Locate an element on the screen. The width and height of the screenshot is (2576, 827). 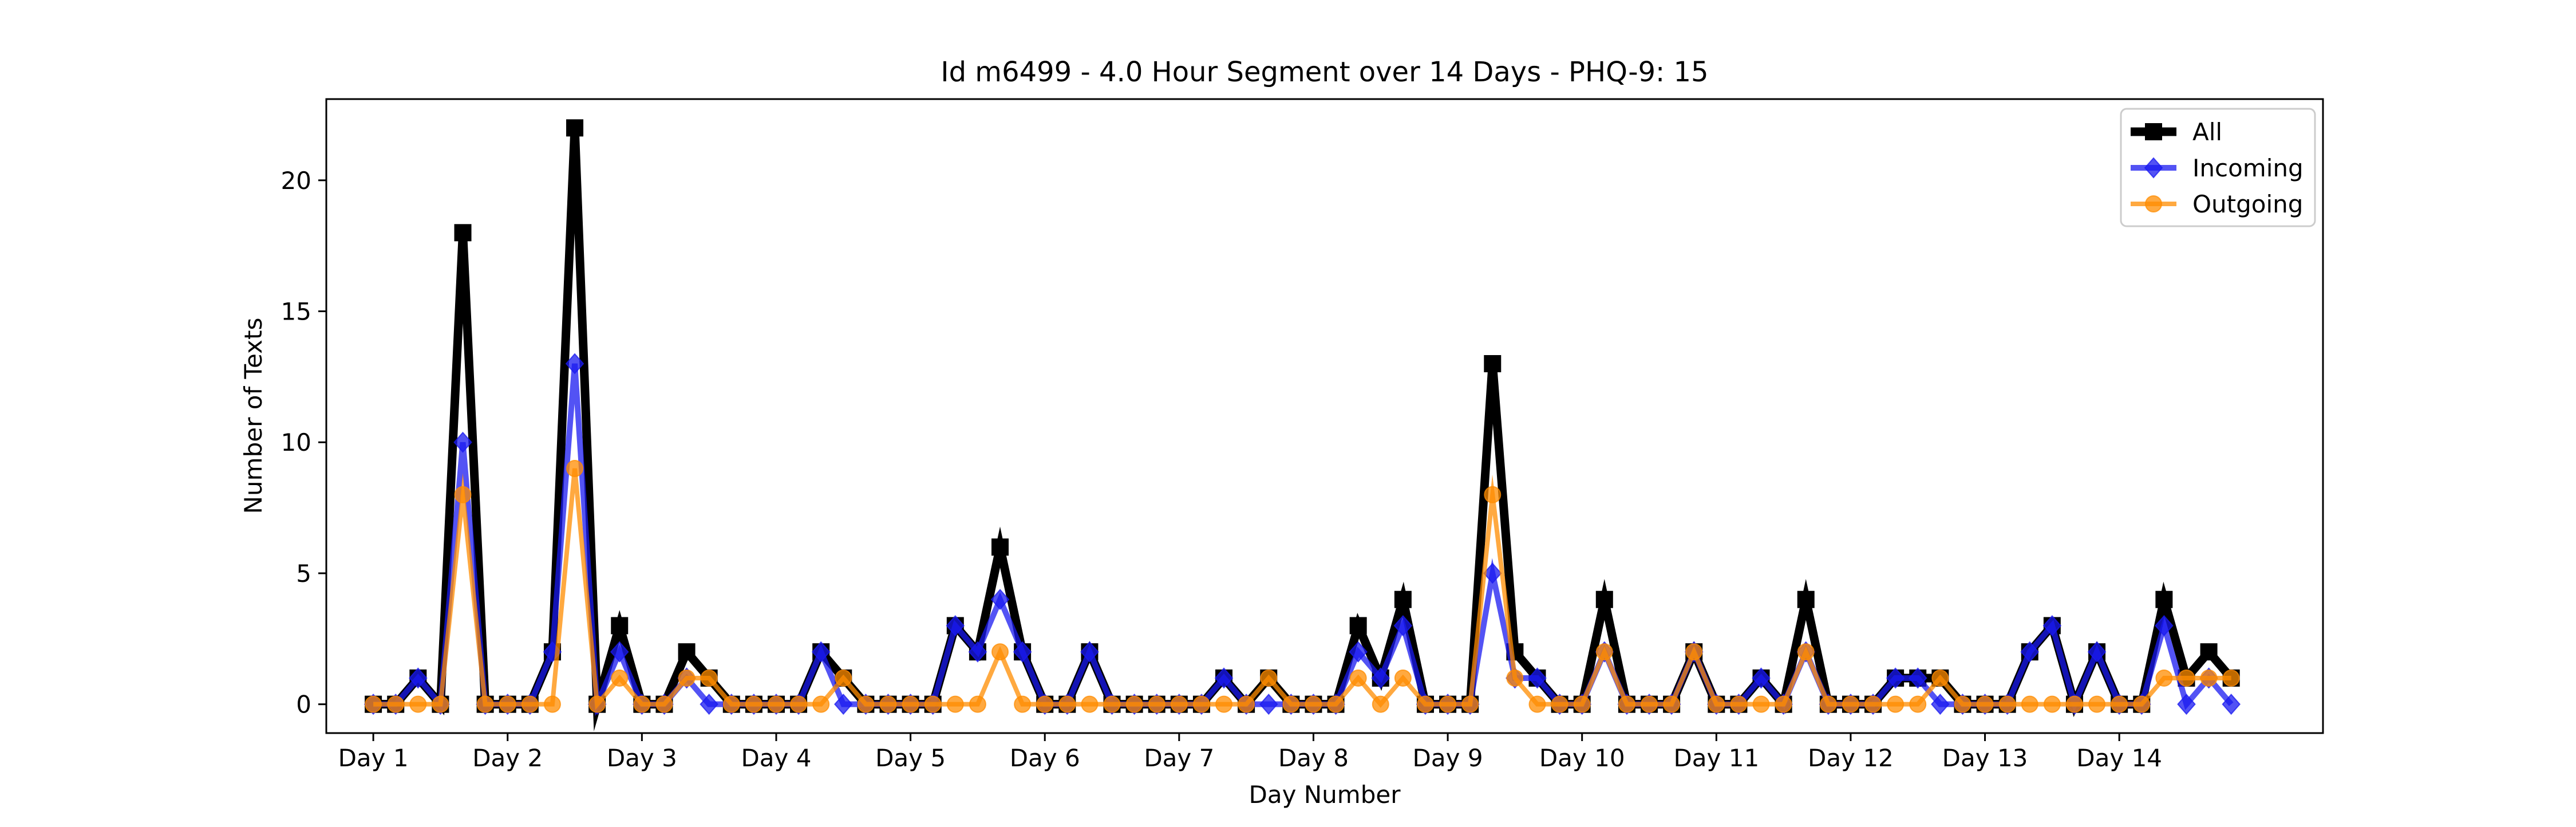
y-tick-label: 5 is located at coordinates (303, 574).